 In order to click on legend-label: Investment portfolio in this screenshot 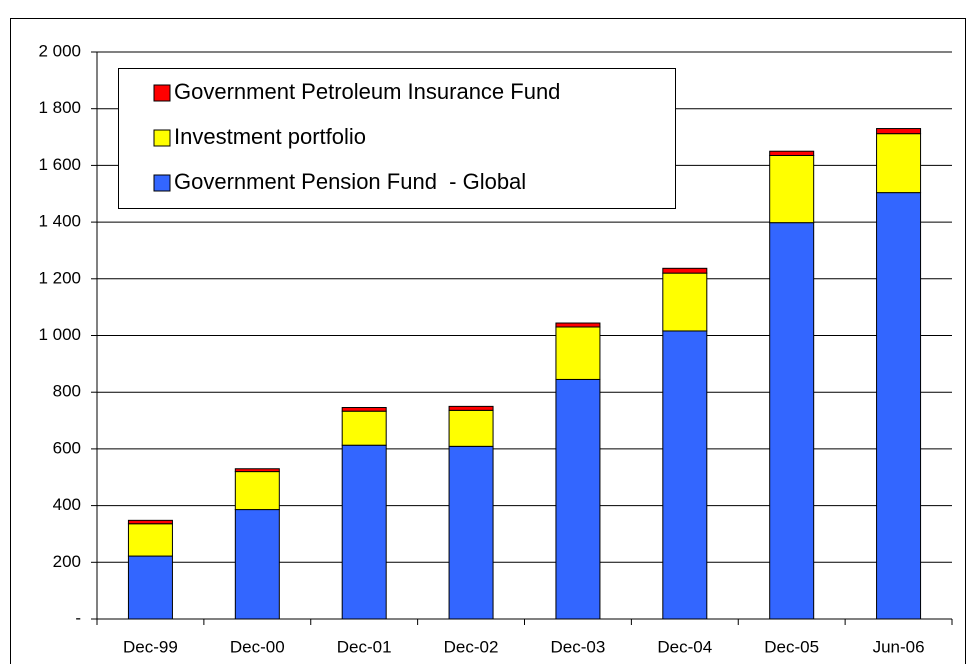, I will do `click(270, 136)`.